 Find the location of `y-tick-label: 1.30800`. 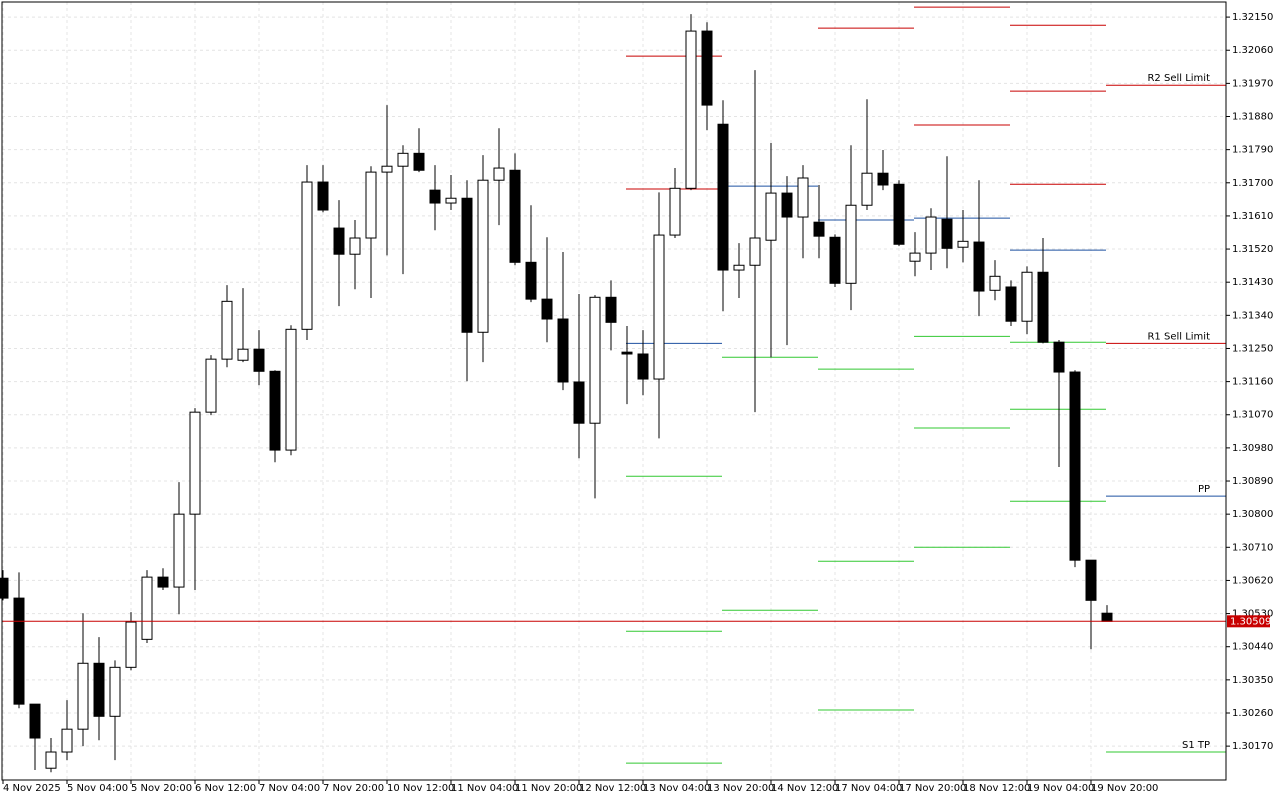

y-tick-label: 1.30800 is located at coordinates (1252, 514).